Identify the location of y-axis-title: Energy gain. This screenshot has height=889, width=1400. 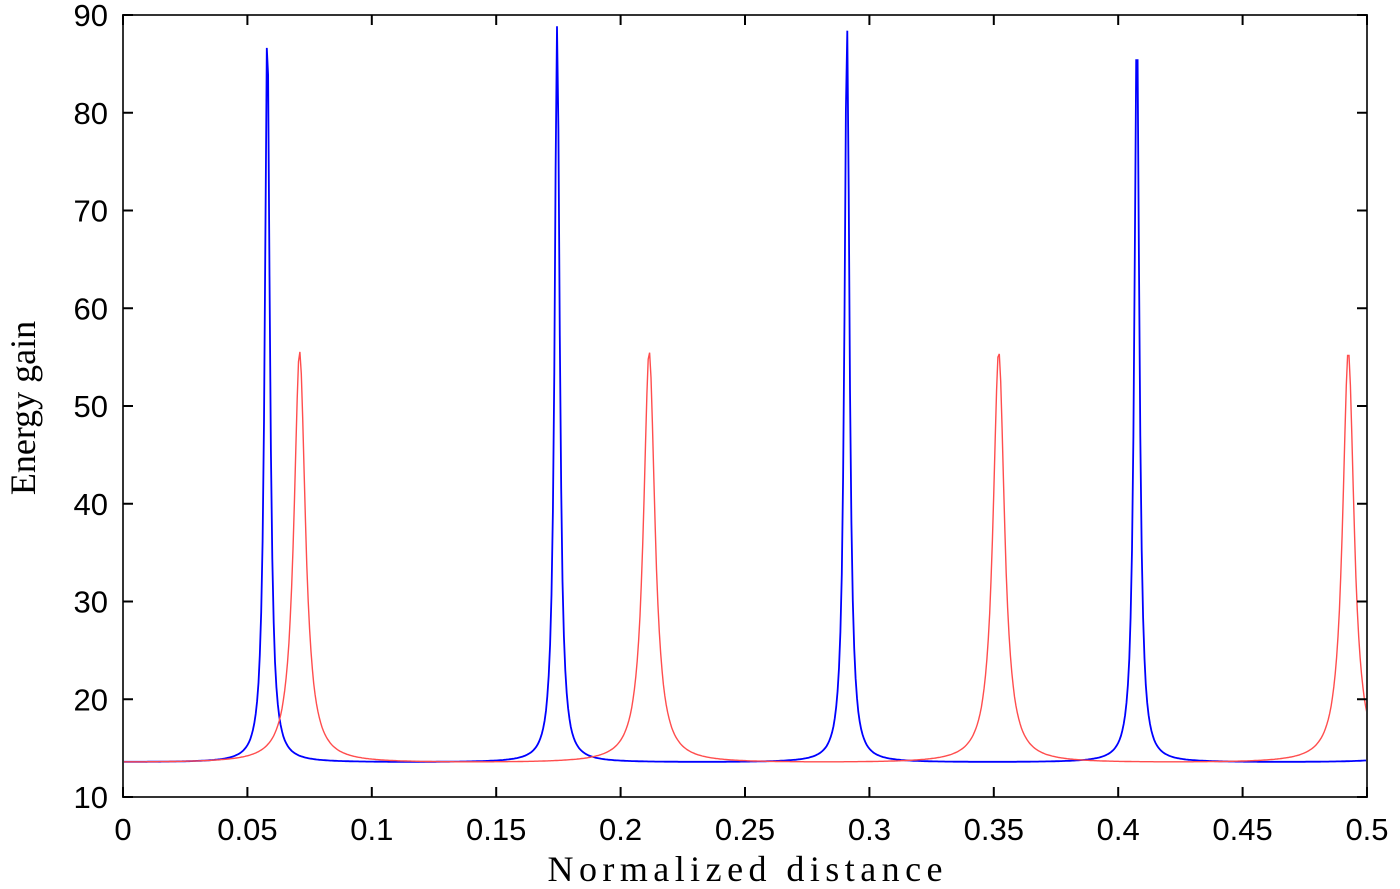
(23, 408).